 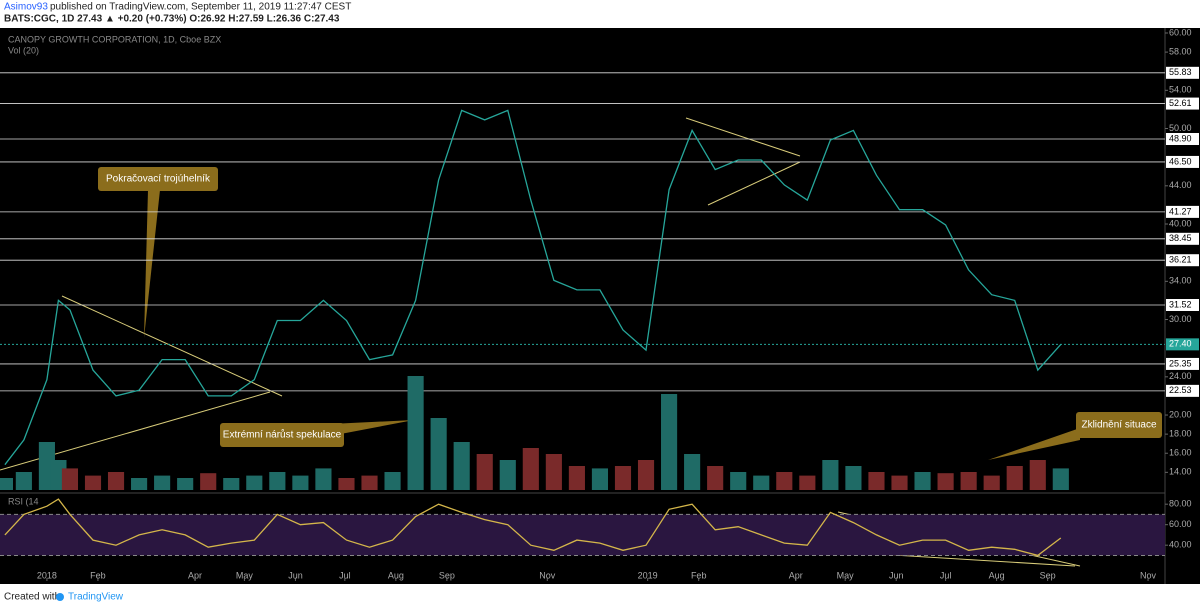 I want to click on footer-created: Created with, so click(x=32, y=597).